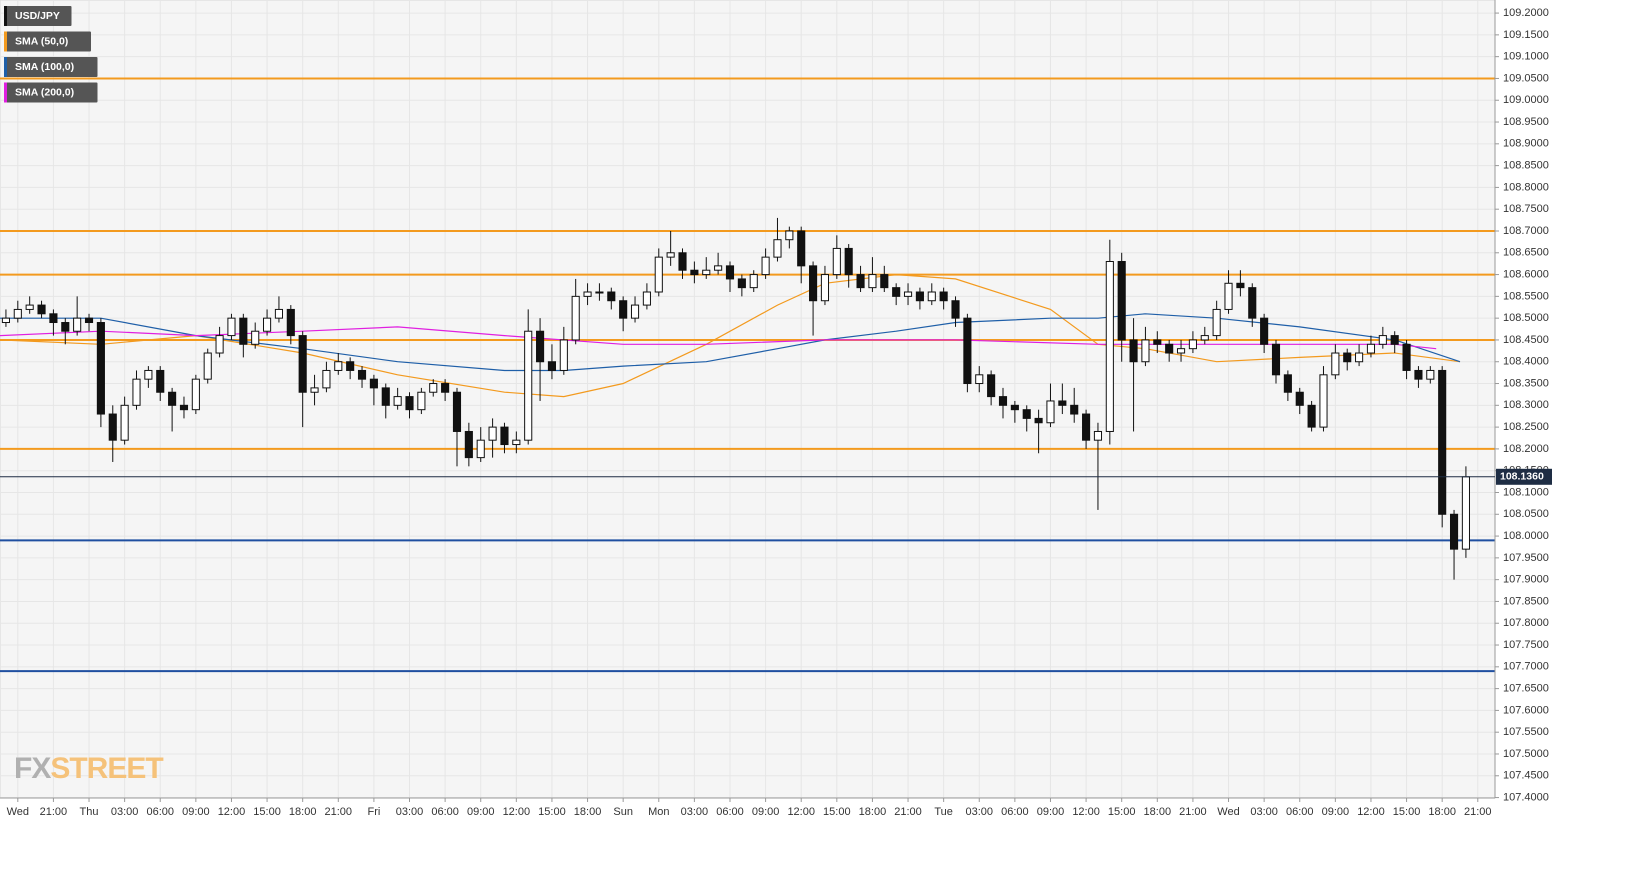  What do you see at coordinates (1526, 580) in the screenshot?
I see `y-tick-label: 107.9000` at bounding box center [1526, 580].